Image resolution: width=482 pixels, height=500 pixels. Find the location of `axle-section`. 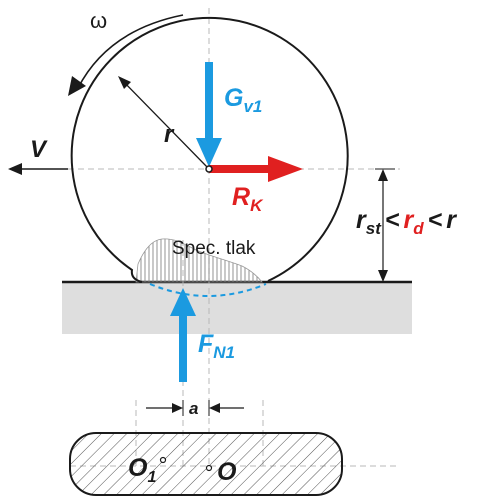

axle-section is located at coordinates (206, 464).